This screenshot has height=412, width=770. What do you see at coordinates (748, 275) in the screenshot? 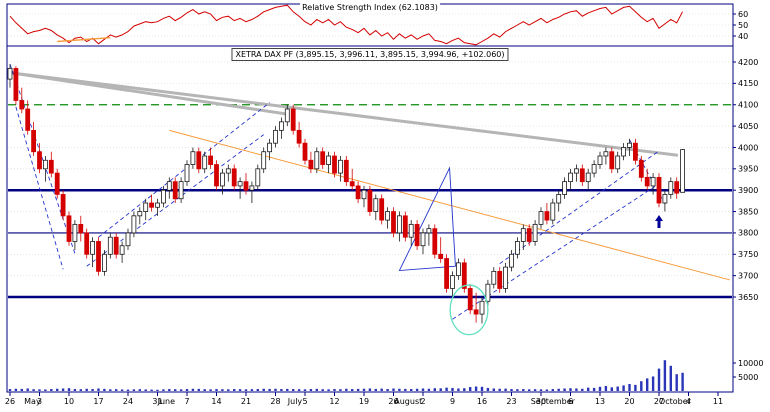
I see `svg-text: 3700` at bounding box center [748, 275].